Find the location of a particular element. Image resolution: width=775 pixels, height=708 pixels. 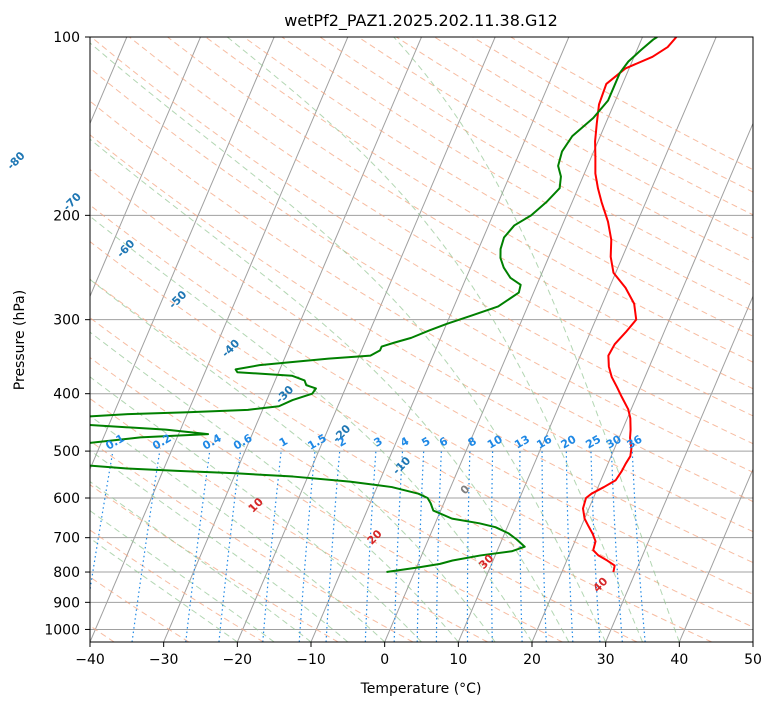

mixing-ratio-label: 20 is located at coordinates (569, 441).